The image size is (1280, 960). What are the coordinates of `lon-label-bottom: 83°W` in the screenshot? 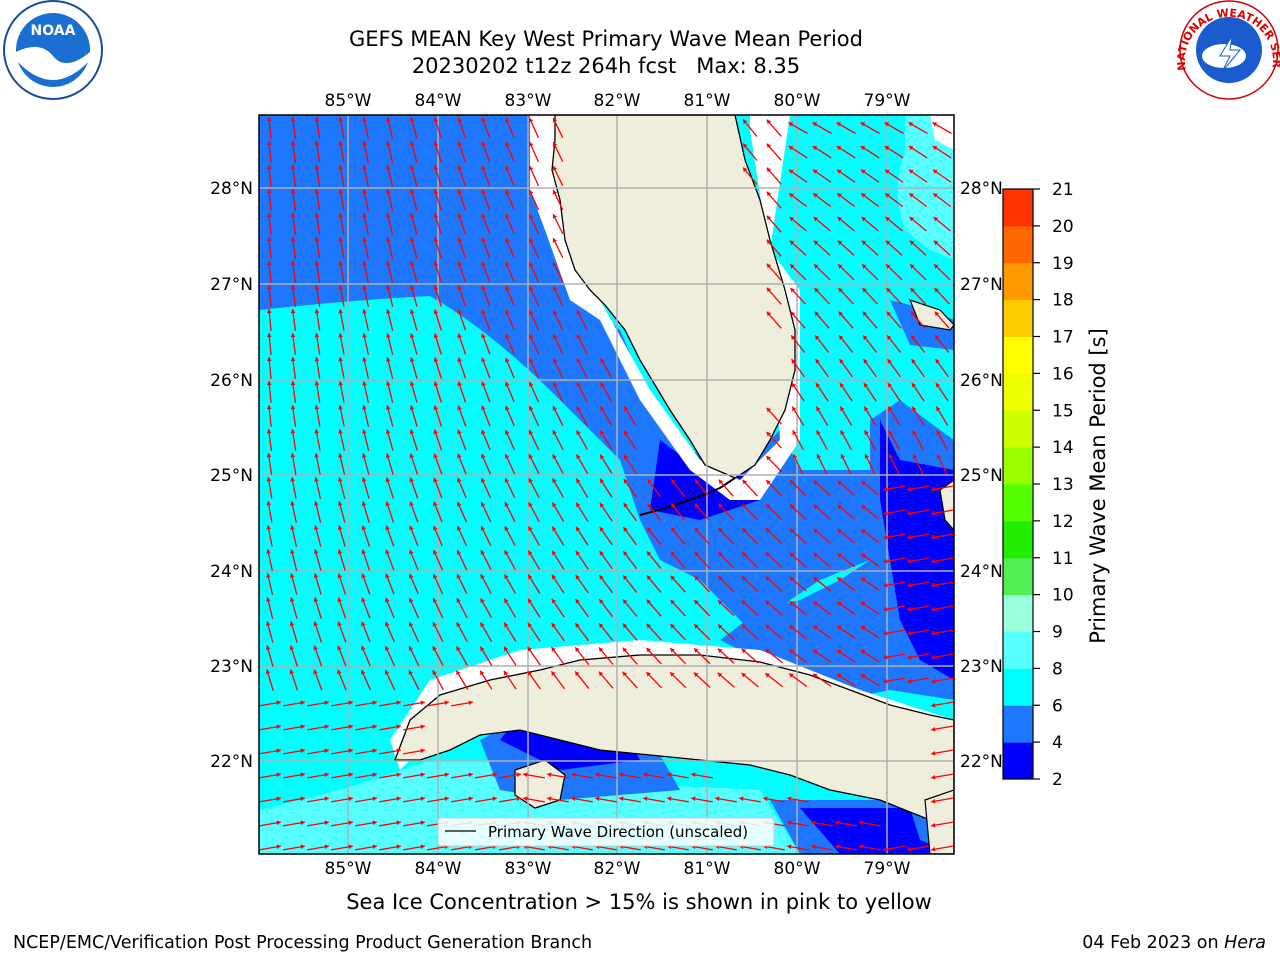 It's located at (528, 869).